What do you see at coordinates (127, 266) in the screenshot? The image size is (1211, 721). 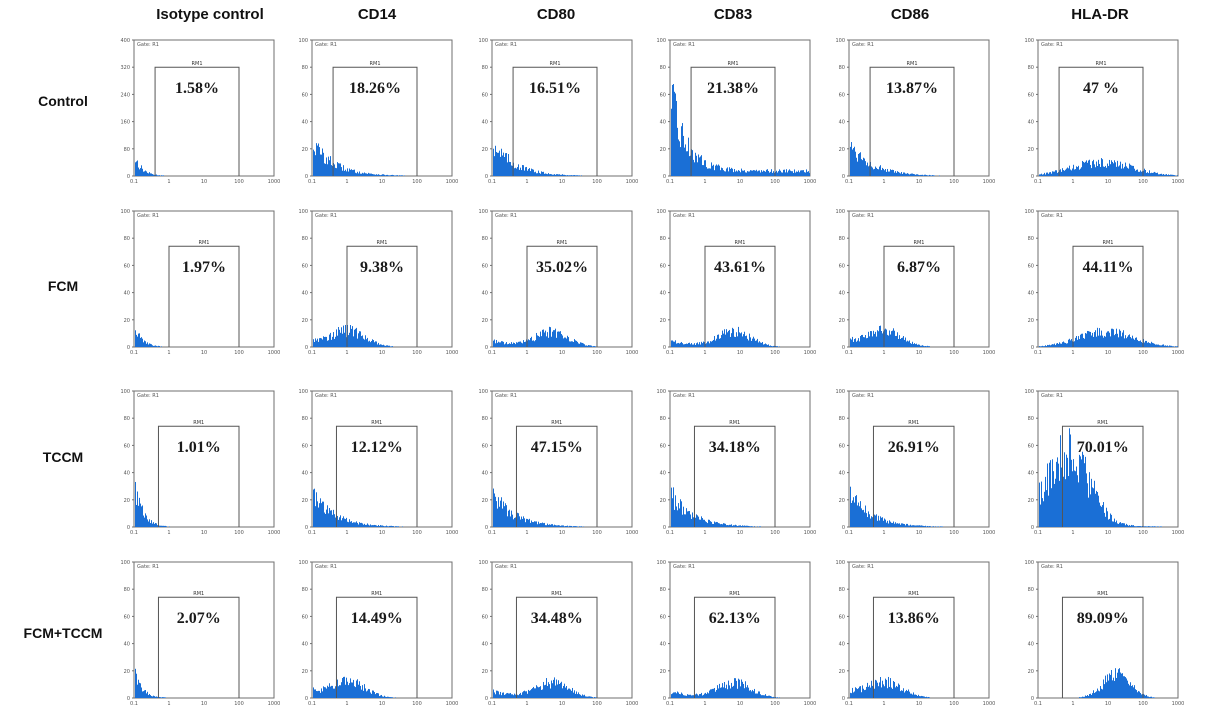 I see `y-tick-label: 60` at bounding box center [127, 266].